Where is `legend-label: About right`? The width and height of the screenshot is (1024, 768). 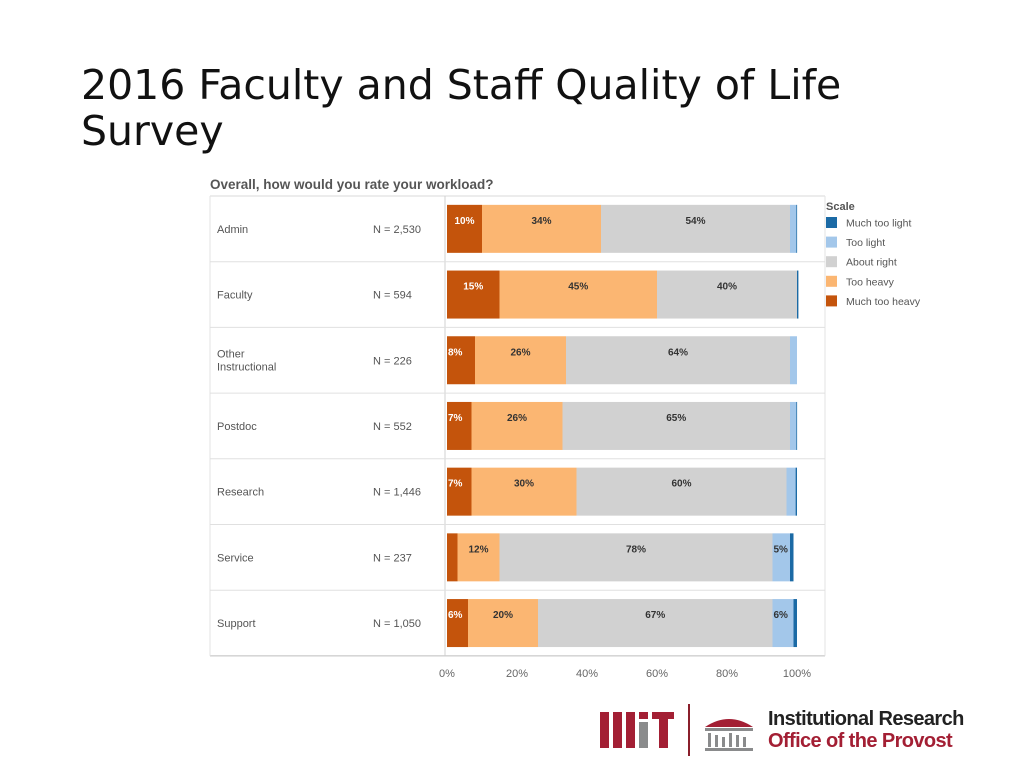
legend-label: About right is located at coordinates (871, 263).